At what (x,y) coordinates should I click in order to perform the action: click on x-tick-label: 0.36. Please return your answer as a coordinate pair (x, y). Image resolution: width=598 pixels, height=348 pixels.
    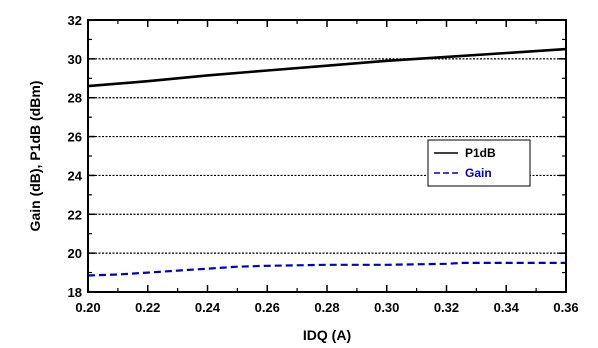
    Looking at the image, I should click on (565, 307).